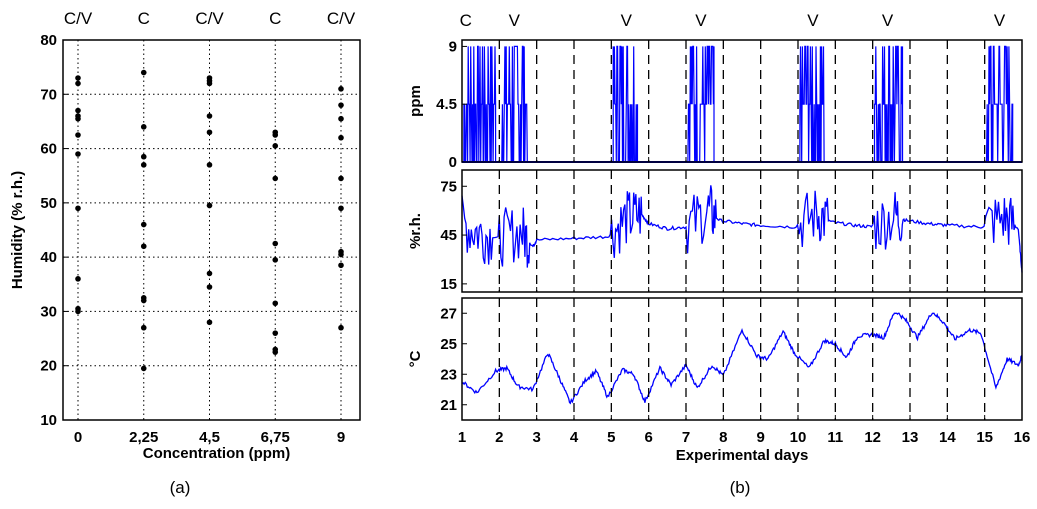 This screenshot has height=509, width=1037. What do you see at coordinates (48, 257) in the screenshot?
I see `y-tick-label: 40` at bounding box center [48, 257].